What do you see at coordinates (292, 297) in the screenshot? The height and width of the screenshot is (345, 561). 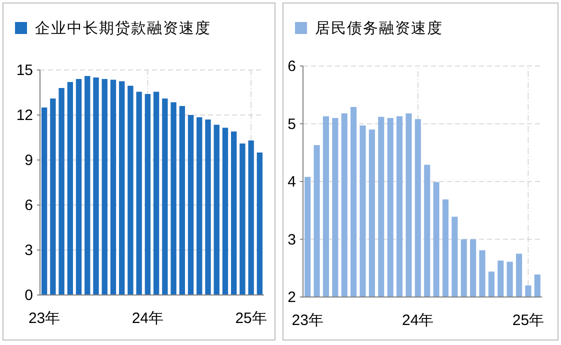 I see `y-tick-label: 2` at bounding box center [292, 297].